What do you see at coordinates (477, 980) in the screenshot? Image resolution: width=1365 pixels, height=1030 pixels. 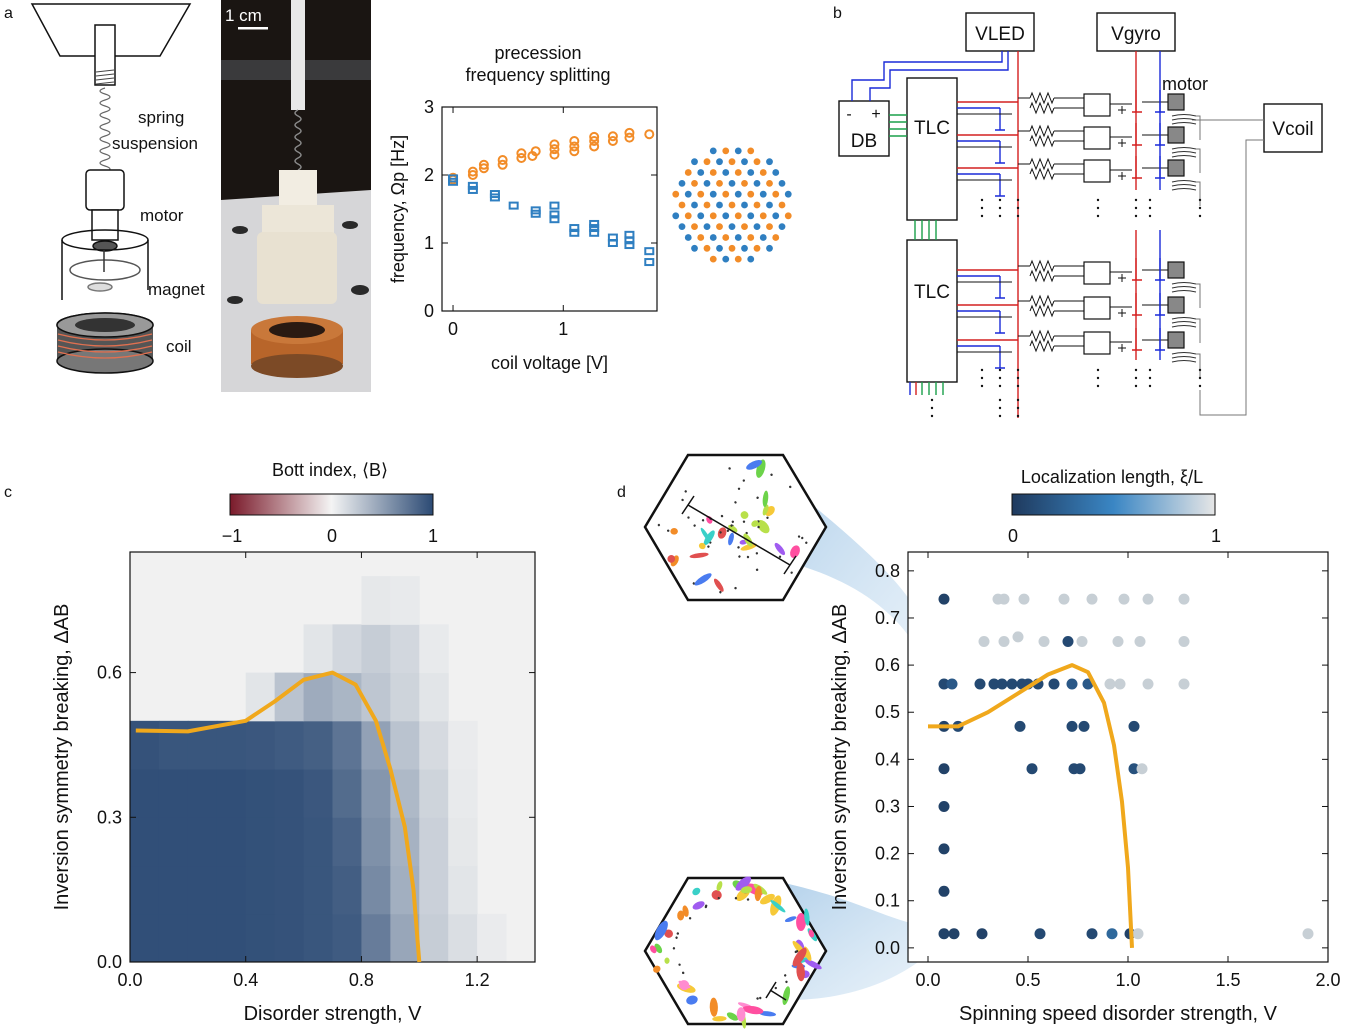 I see `x-tick-label: 1.2` at bounding box center [477, 980].